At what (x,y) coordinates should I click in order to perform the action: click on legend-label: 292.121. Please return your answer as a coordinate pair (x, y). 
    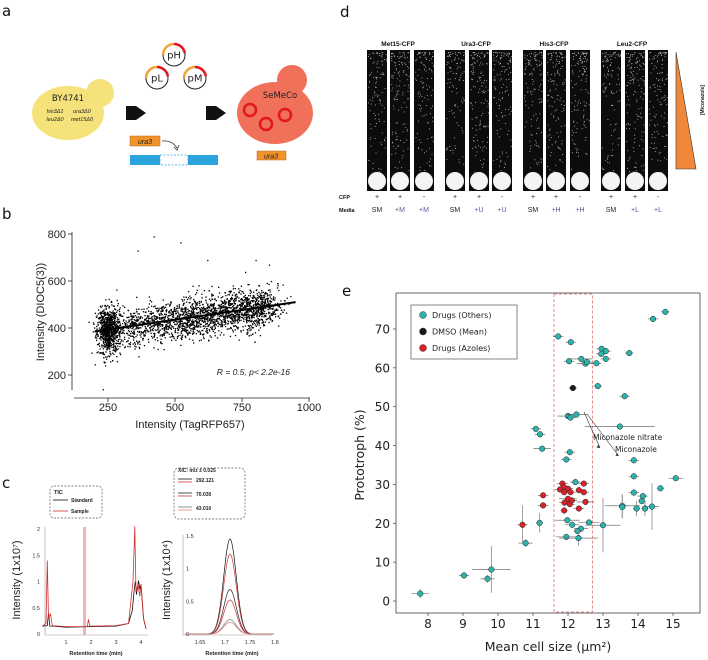
    Looking at the image, I should click on (205, 481).